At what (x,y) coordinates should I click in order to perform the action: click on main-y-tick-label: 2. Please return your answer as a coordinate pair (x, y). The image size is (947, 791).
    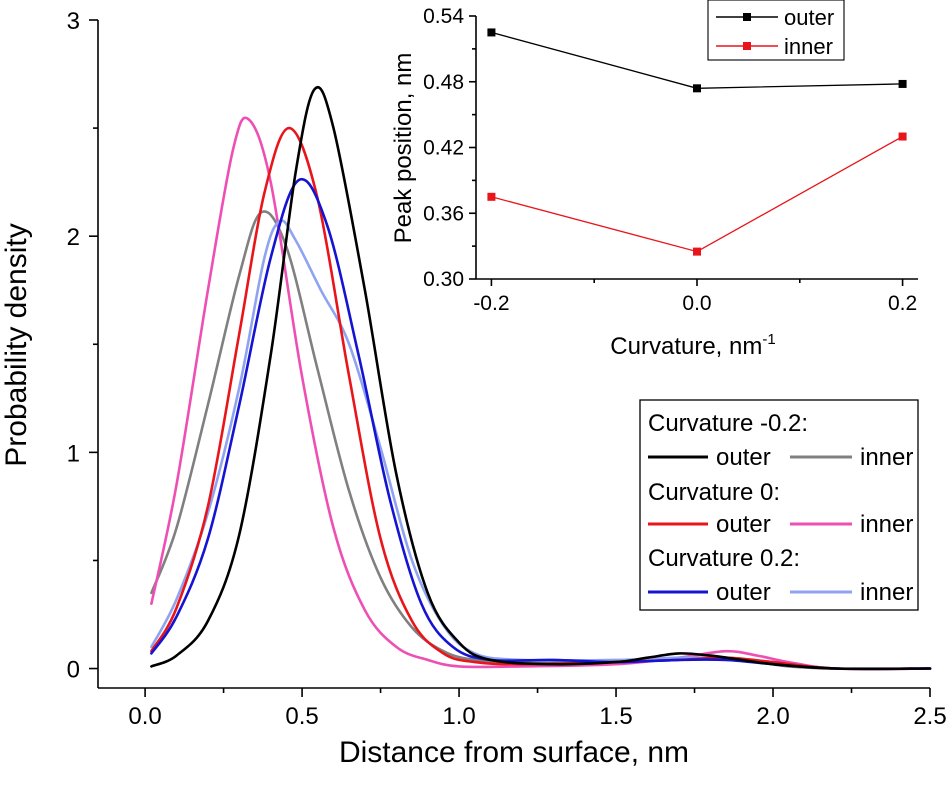
    Looking at the image, I should click on (73, 237).